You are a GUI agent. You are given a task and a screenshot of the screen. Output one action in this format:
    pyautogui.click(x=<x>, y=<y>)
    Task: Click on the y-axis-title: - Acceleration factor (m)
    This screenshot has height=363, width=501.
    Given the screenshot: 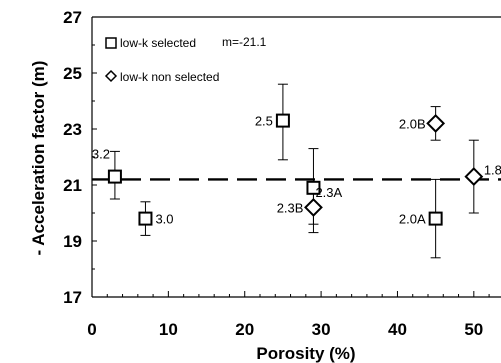 What is the action you would take?
    pyautogui.click(x=38, y=158)
    